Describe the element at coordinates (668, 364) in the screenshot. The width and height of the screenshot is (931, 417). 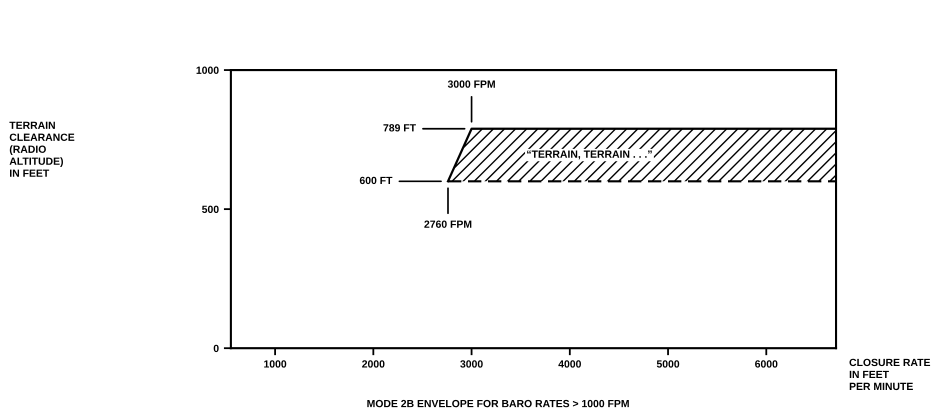
I see `x-tick-label: 5000` at that location.